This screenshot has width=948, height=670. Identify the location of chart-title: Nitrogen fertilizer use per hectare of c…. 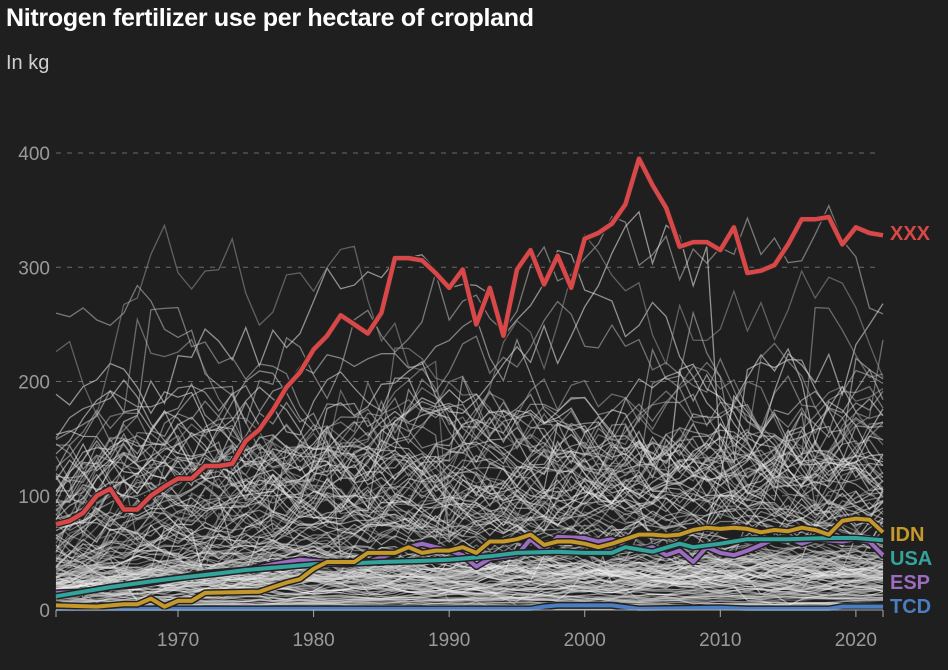
(270, 18).